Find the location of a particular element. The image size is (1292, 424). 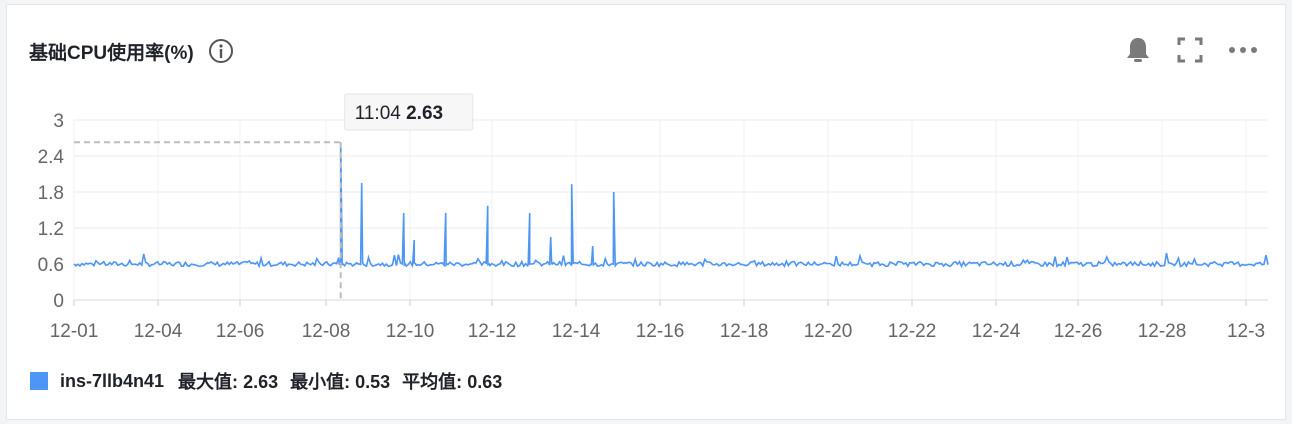

tooltip-box is located at coordinates (409, 112).